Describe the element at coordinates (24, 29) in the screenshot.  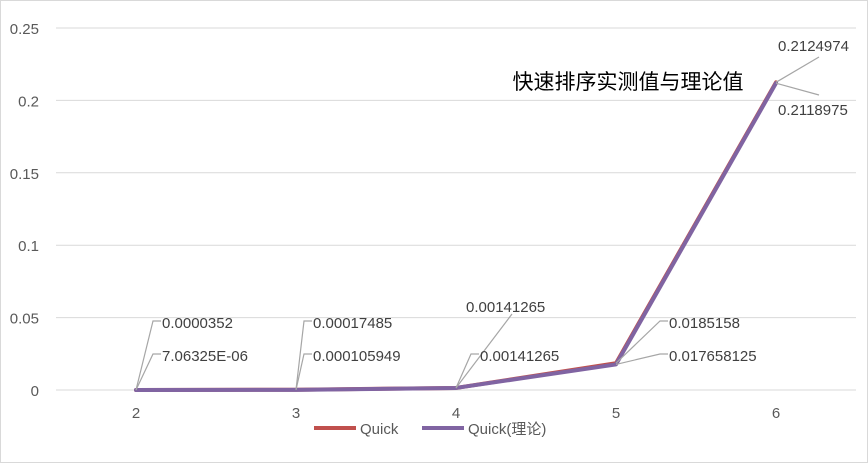
I see `y-tick-label: 0.25` at that location.